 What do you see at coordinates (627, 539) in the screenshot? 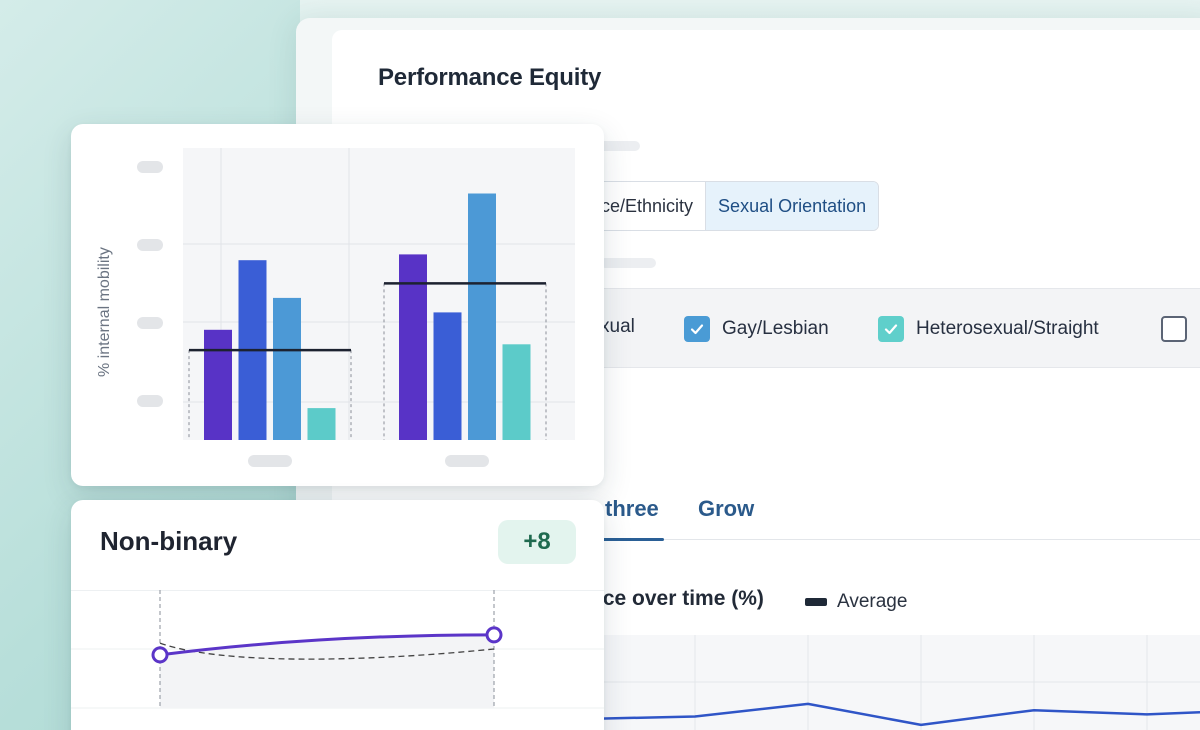
I see `tab-active-indicator` at bounding box center [627, 539].